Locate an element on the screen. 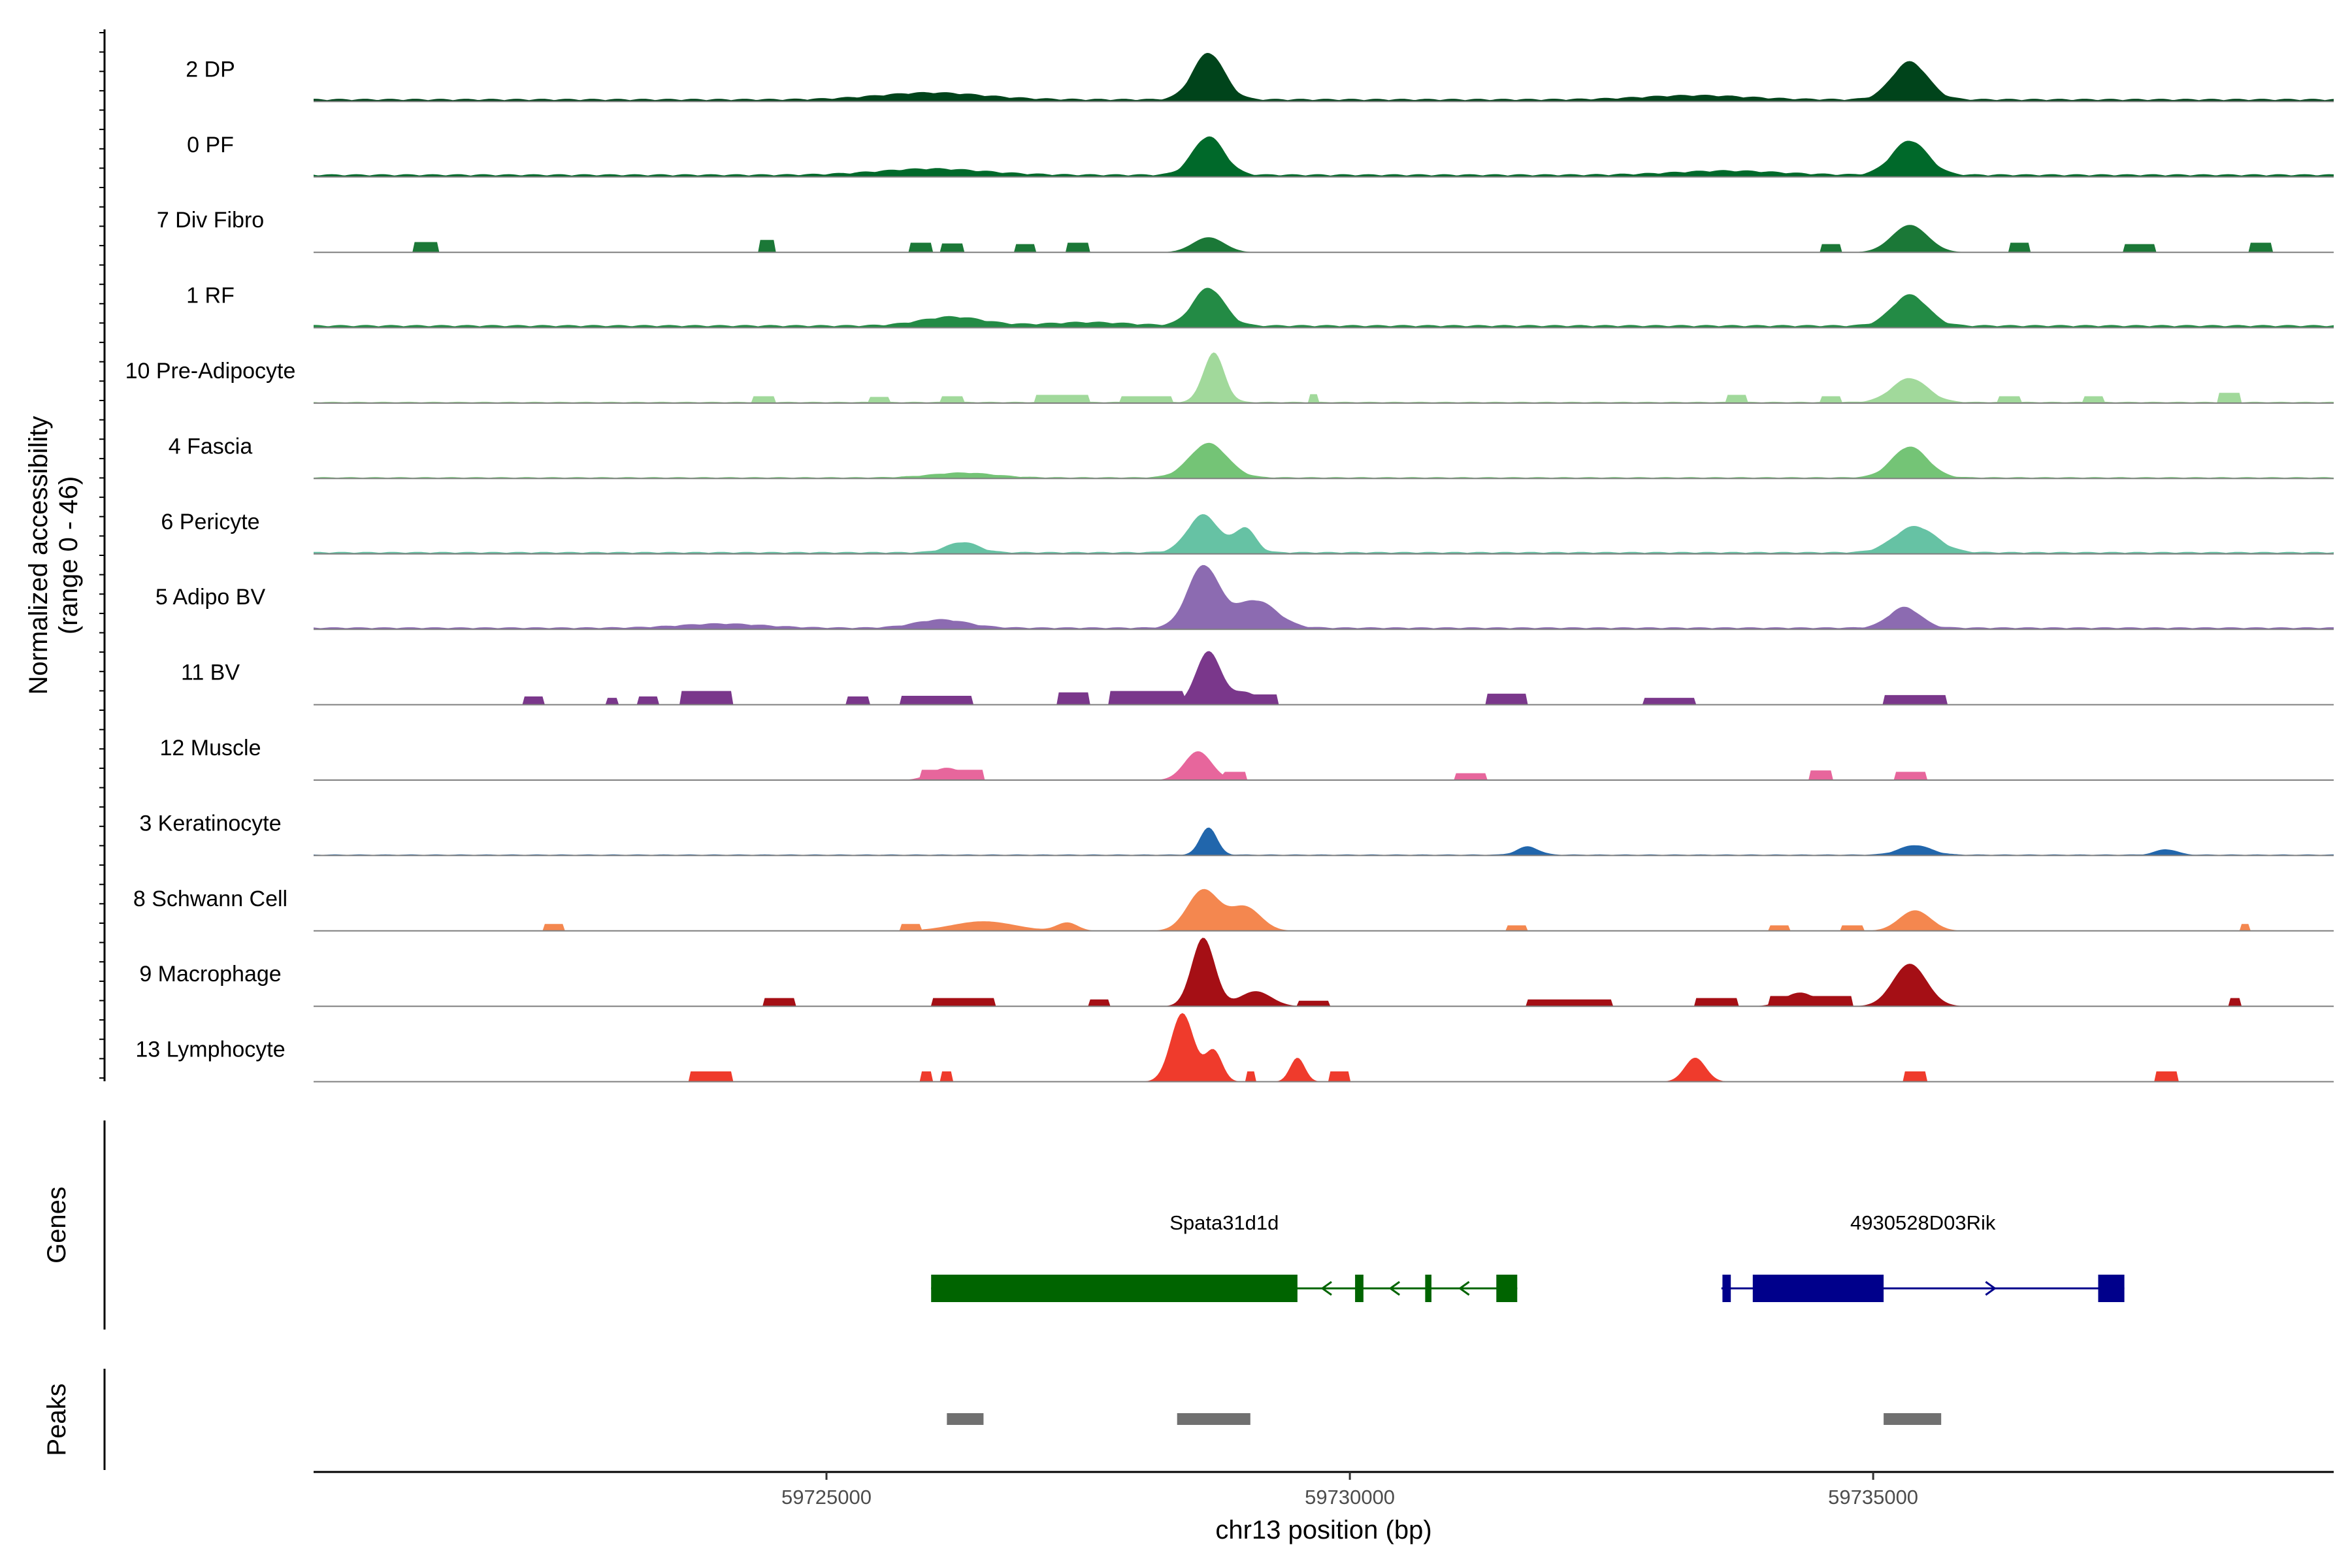 Image resolution: width=2352 pixels, height=1568 pixels. track-label: 13 Lymphocyte is located at coordinates (210, 1049).